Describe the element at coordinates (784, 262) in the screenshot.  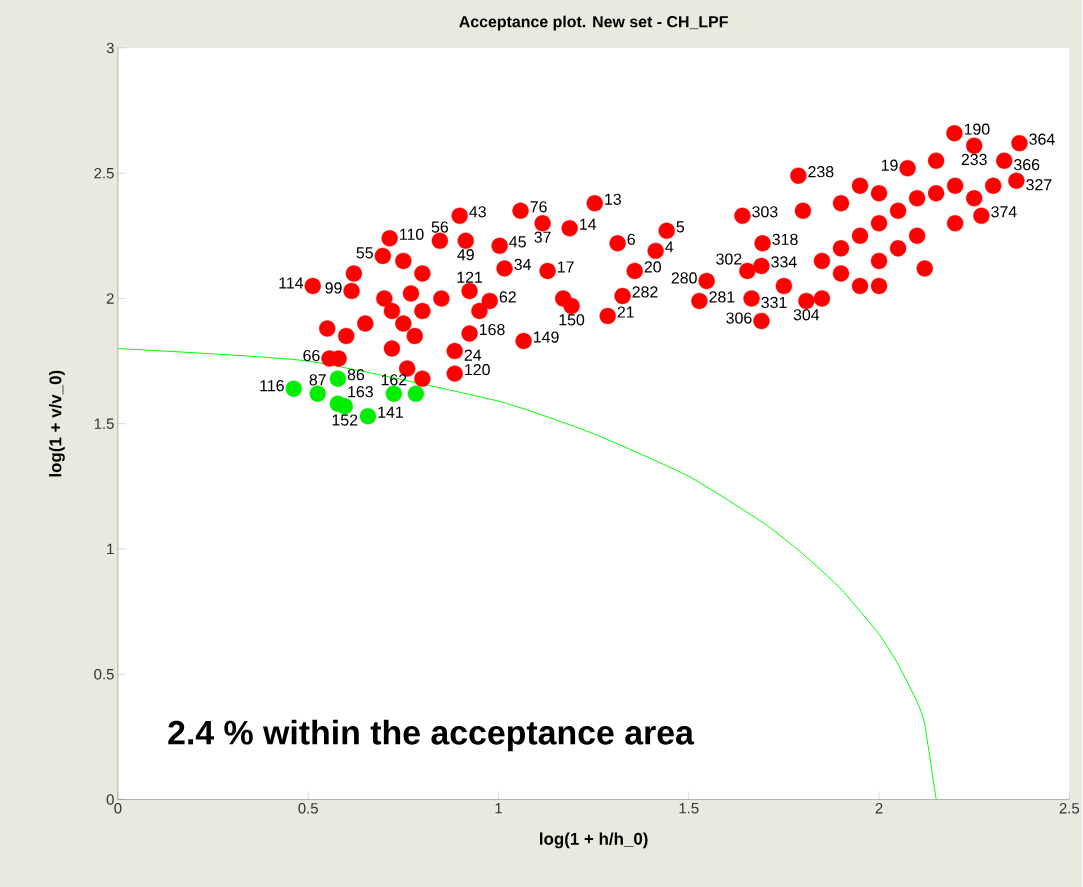
I see `annotation: 334` at that location.